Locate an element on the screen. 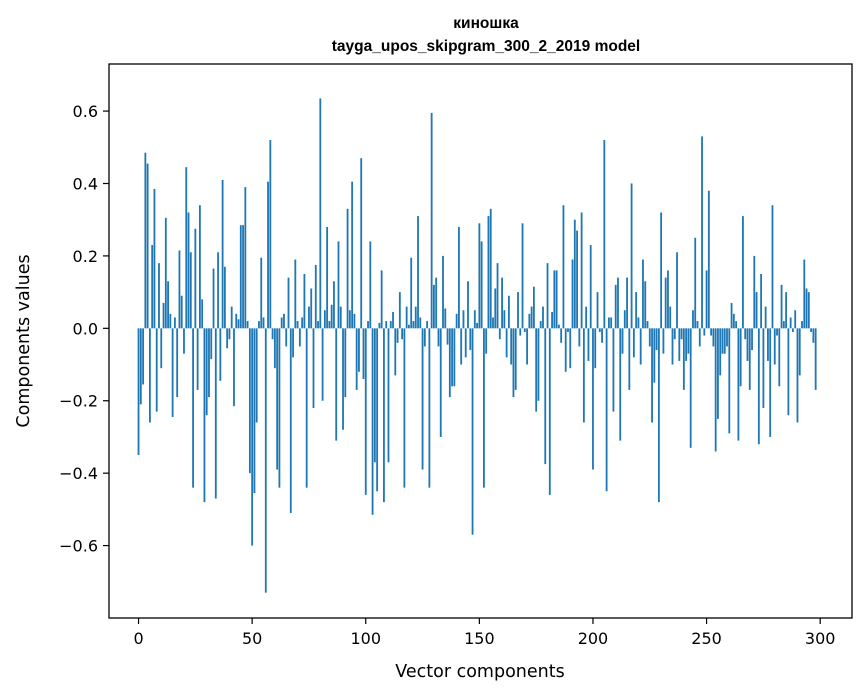 This screenshot has width=867, height=696. x-tick-label: 100 is located at coordinates (365, 638).